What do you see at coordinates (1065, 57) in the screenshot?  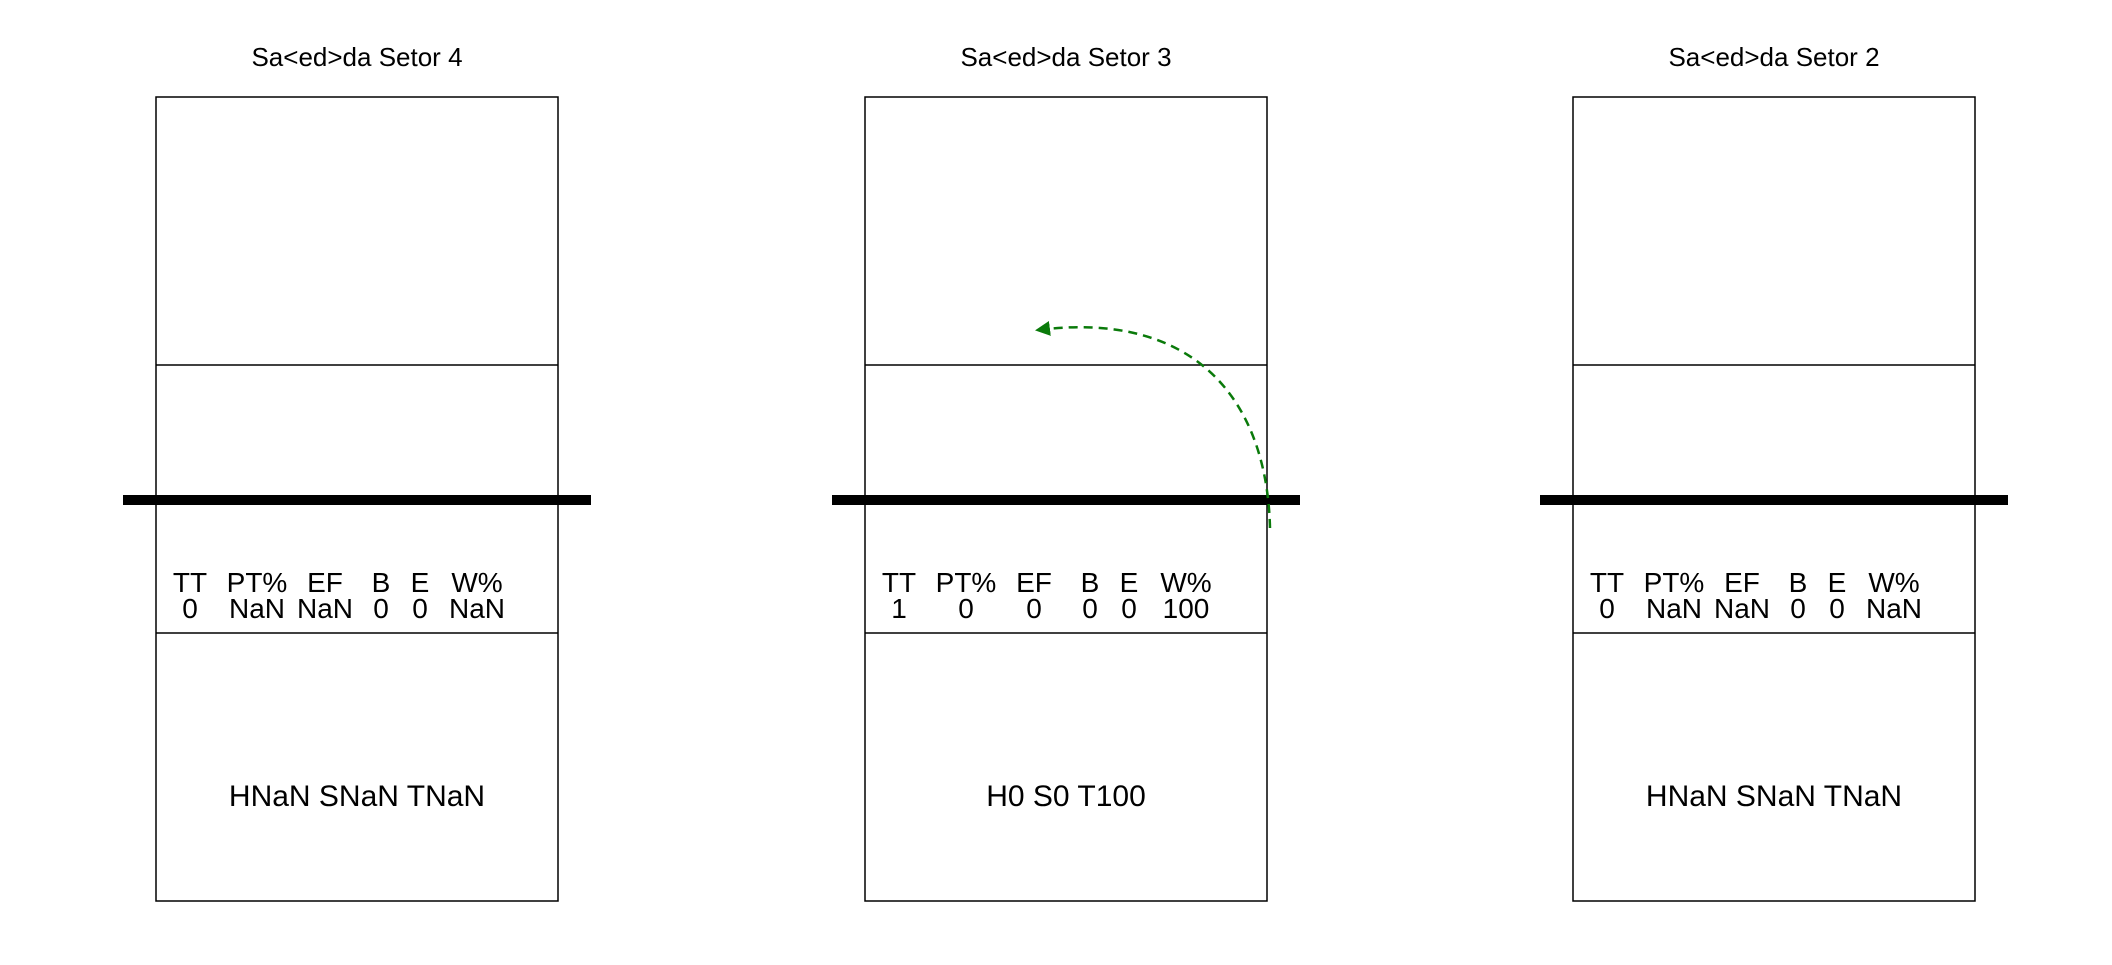 I see `panel-title: Sa<ed>da Setor 3` at bounding box center [1065, 57].